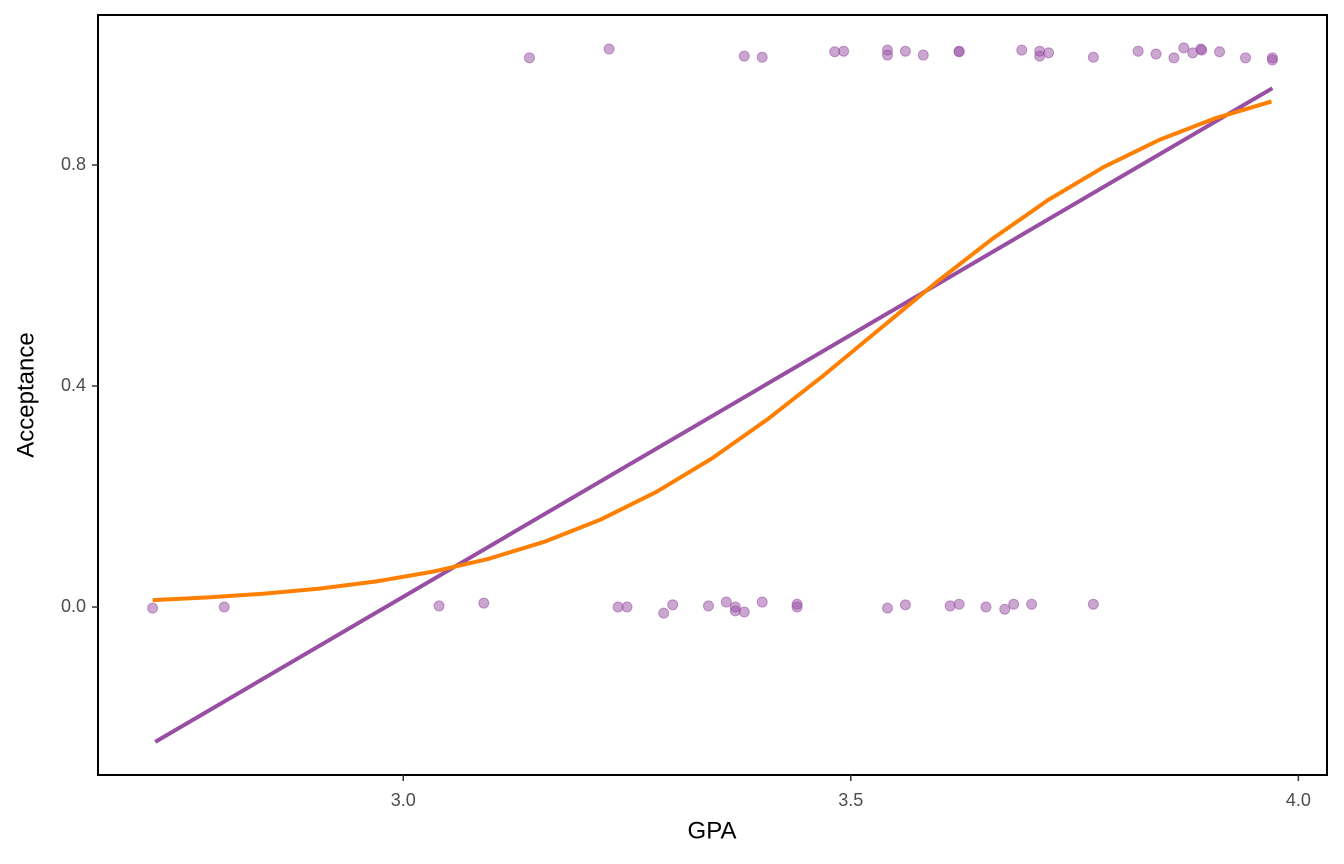  What do you see at coordinates (73, 164) in the screenshot?
I see `y-tick-label: 0.8` at bounding box center [73, 164].